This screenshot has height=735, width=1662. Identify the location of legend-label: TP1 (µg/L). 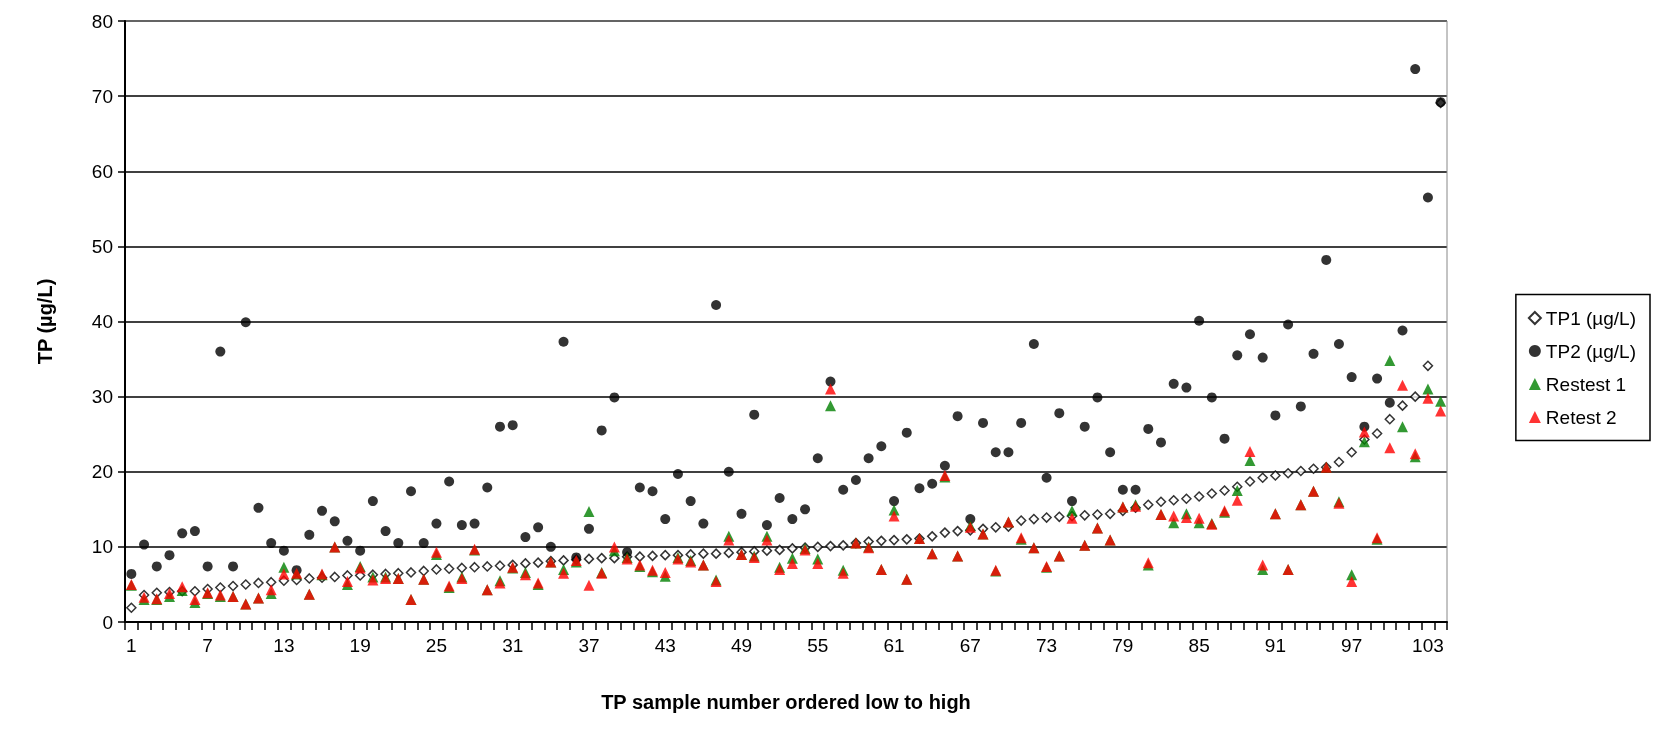
(1590, 318).